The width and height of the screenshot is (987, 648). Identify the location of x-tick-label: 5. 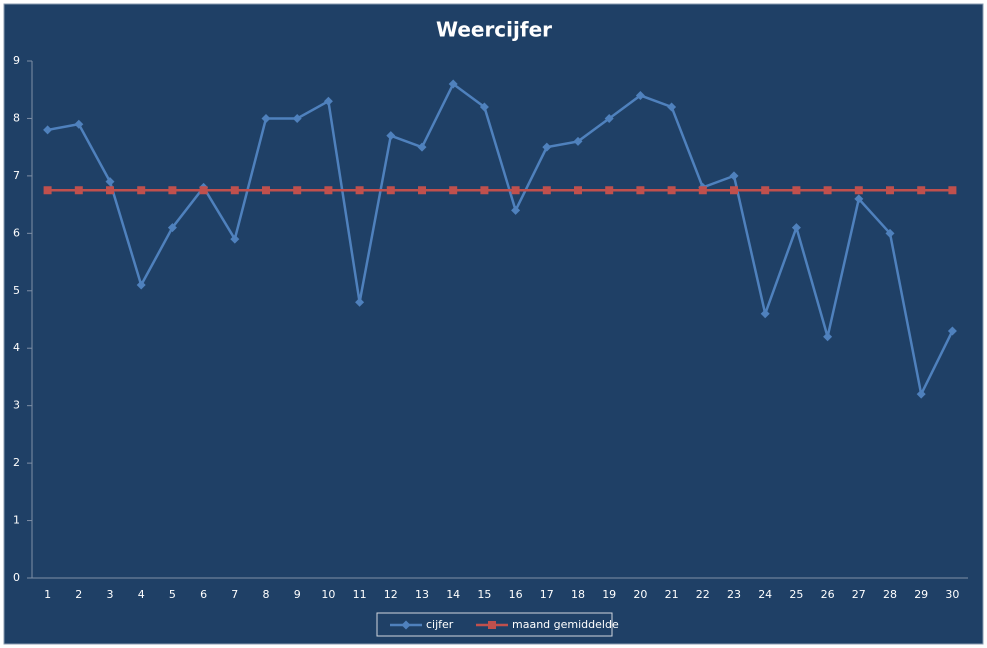
(172, 594).